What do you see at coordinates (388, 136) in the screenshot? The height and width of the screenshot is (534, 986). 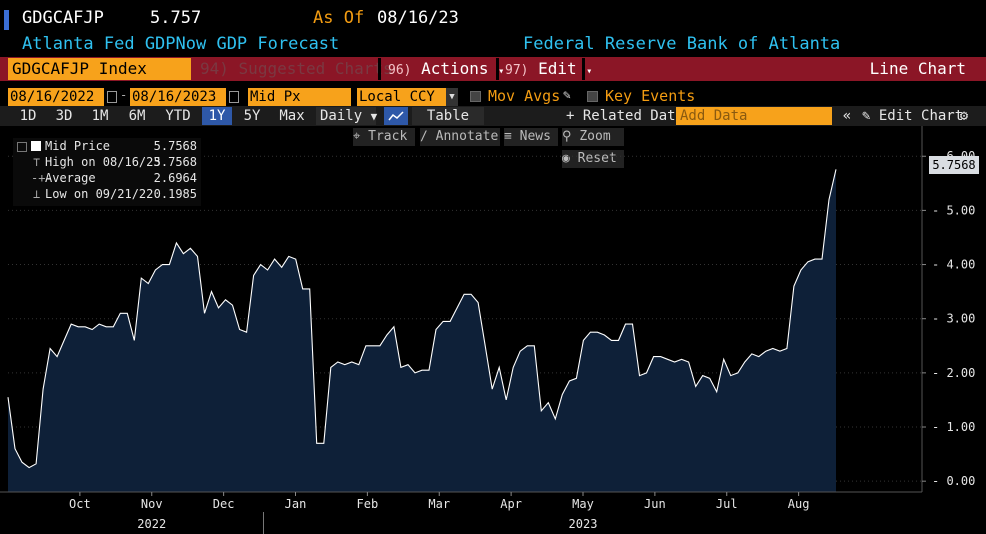 I see `track-label: Track` at bounding box center [388, 136].